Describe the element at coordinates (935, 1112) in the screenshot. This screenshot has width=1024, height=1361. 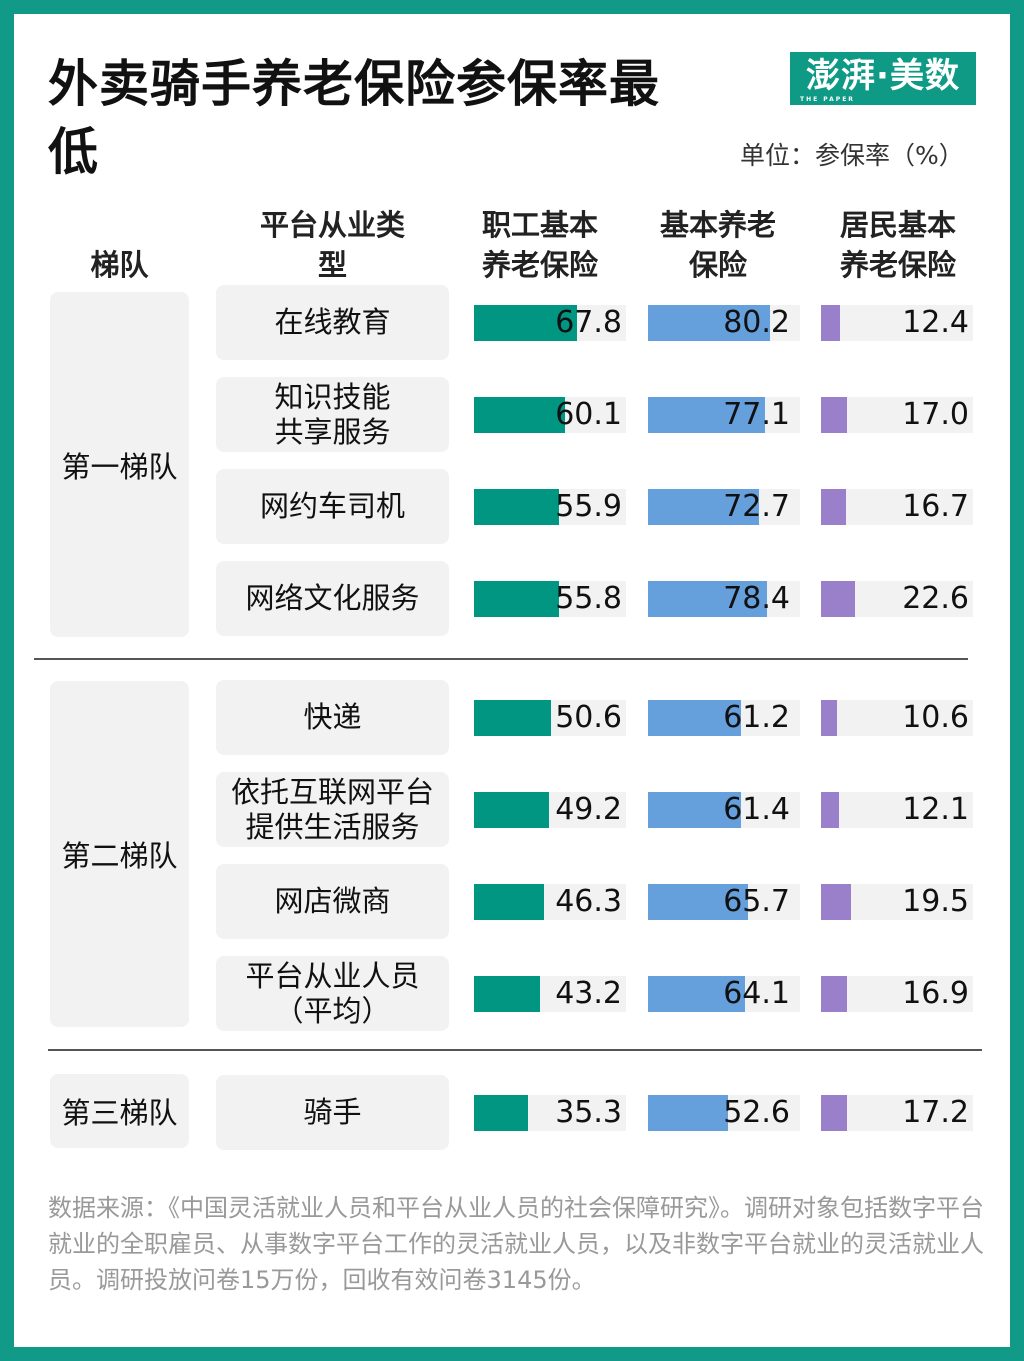
I see `data-label: 17.2` at that location.